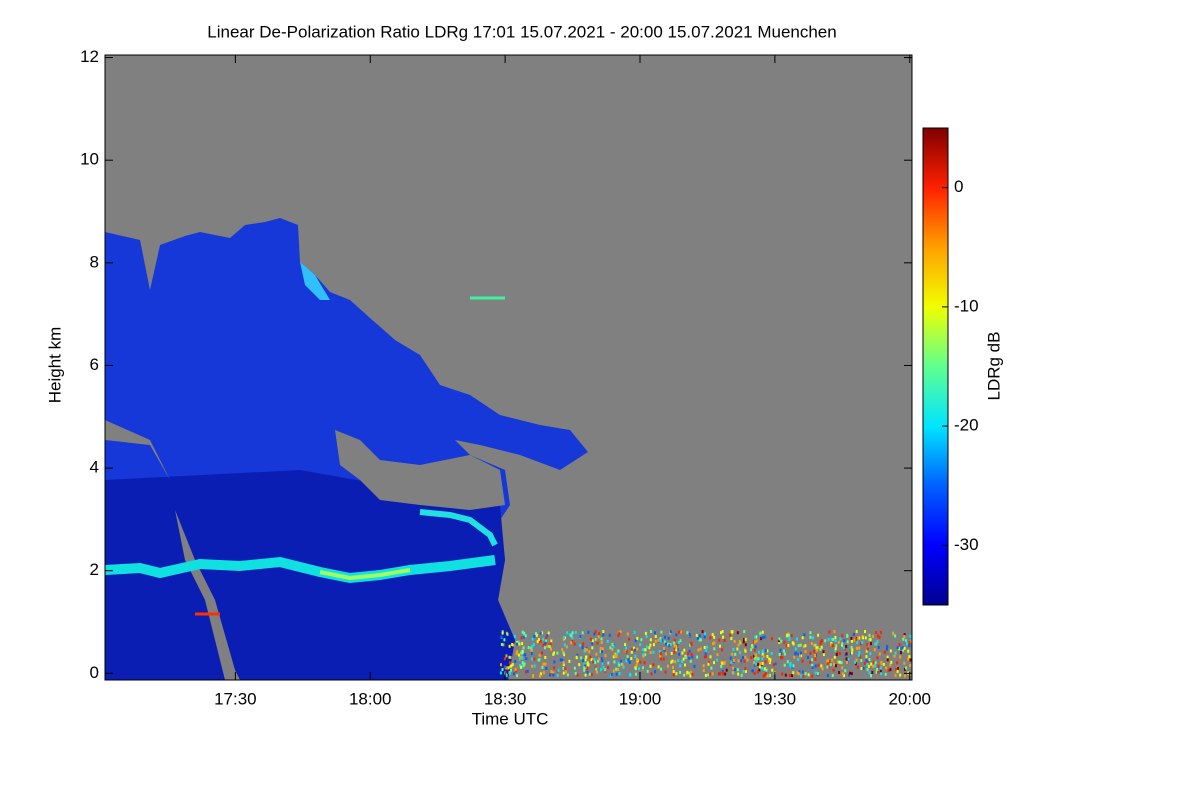  Describe the element at coordinates (94, 261) in the screenshot. I see `y-tick-label: 8` at that location.